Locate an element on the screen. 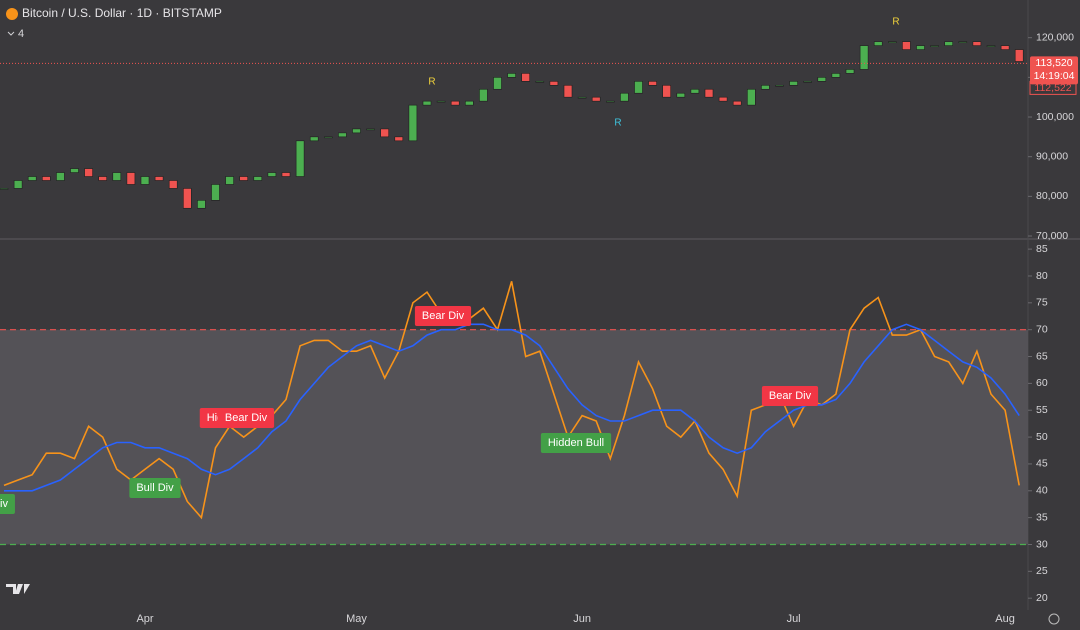  secondary-price: 112,522 is located at coordinates (1052, 88).